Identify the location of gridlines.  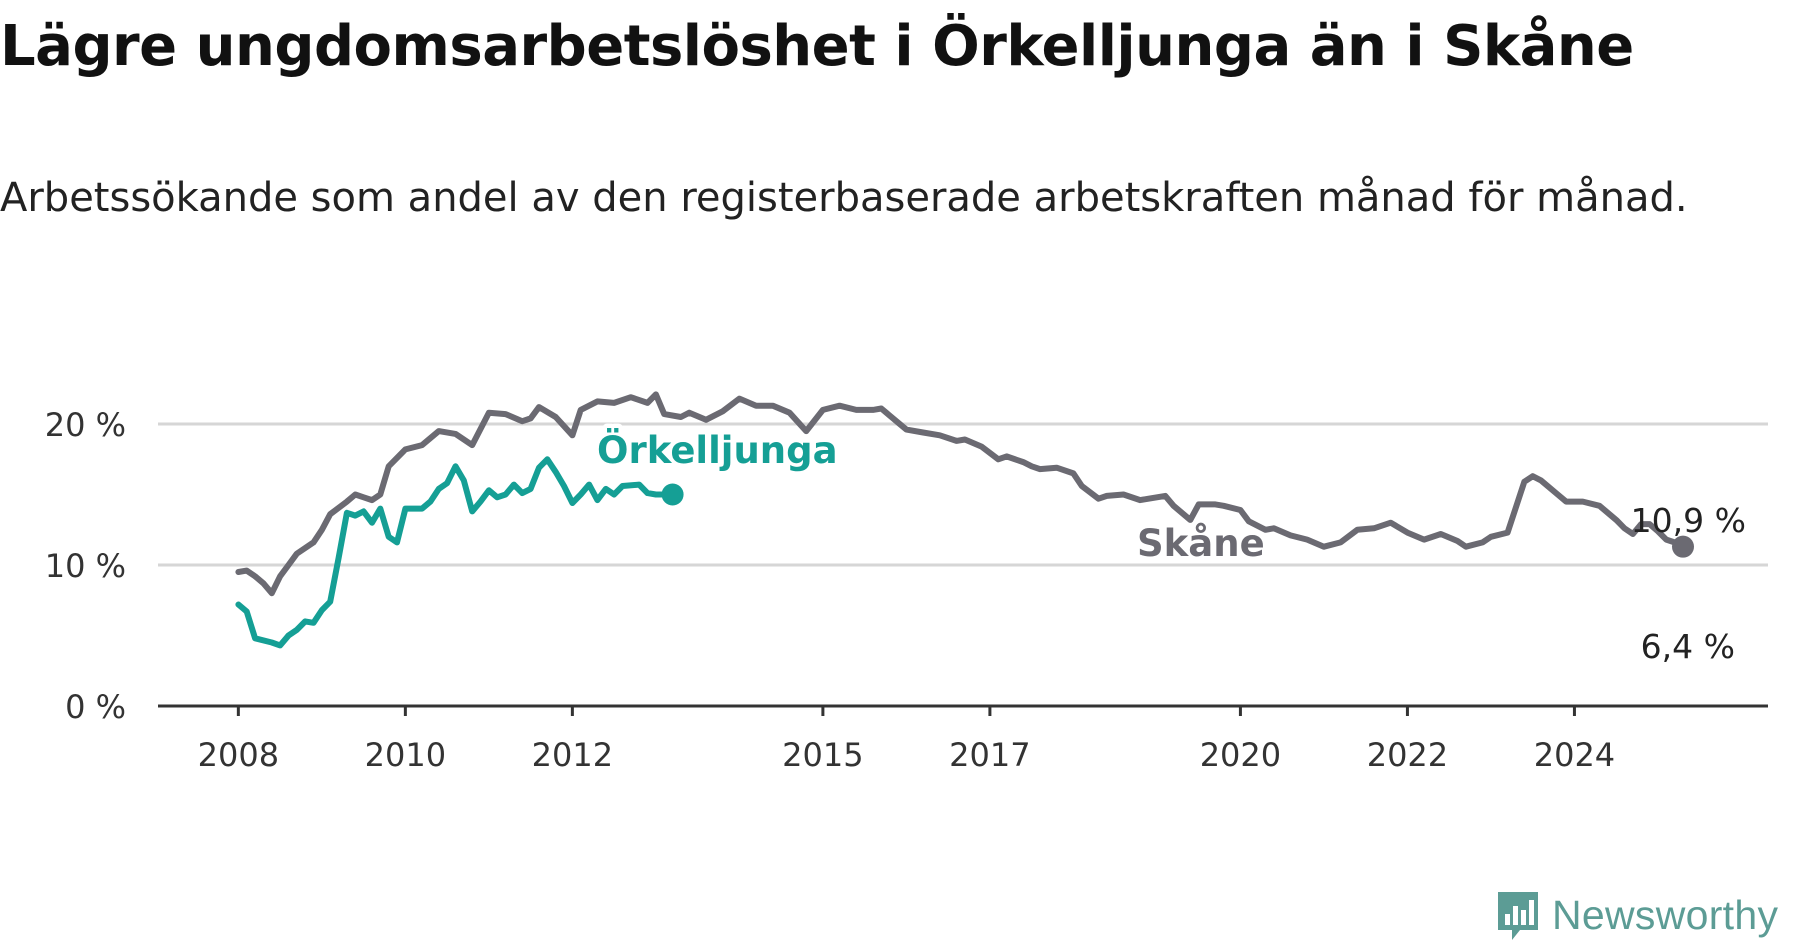
(963, 494).